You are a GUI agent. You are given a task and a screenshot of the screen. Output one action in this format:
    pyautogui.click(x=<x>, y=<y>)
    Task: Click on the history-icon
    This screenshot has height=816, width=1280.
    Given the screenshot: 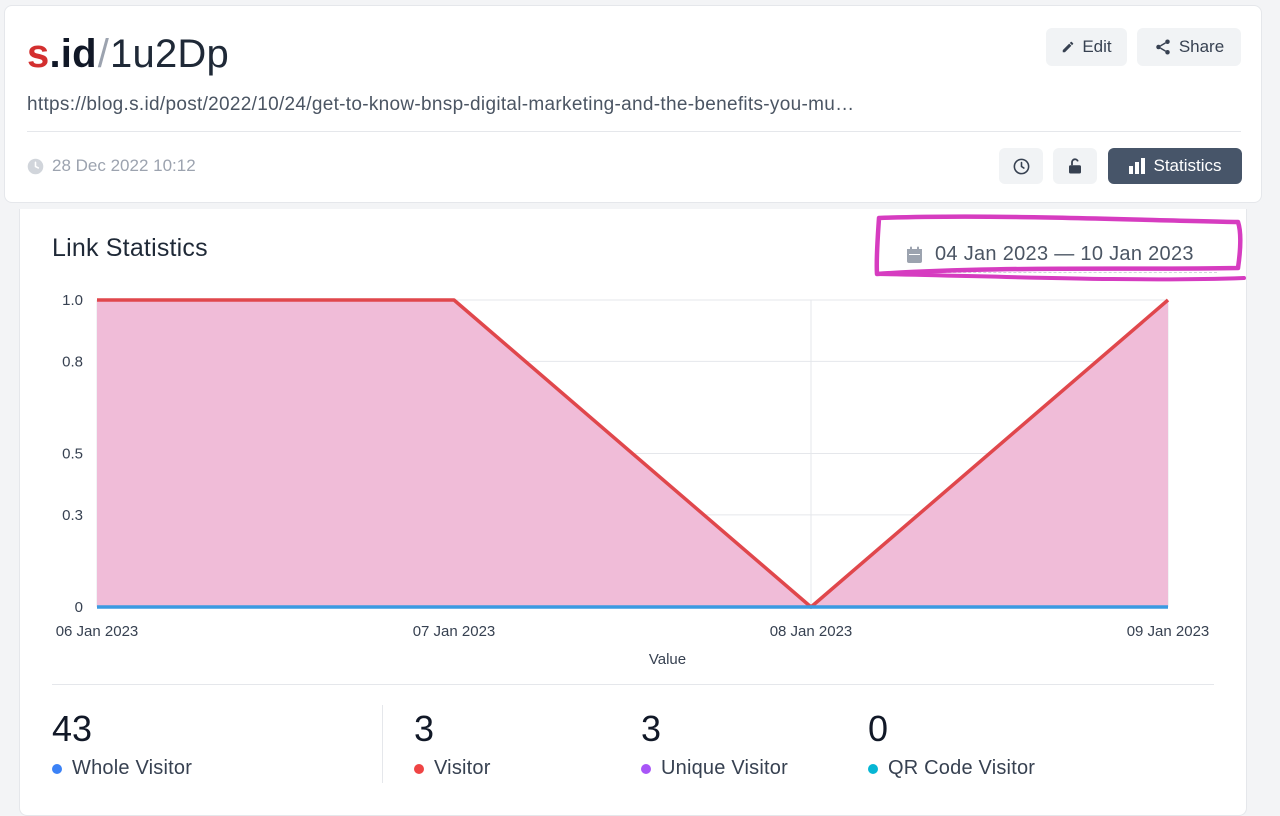 What is the action you would take?
    pyautogui.click(x=1021, y=166)
    